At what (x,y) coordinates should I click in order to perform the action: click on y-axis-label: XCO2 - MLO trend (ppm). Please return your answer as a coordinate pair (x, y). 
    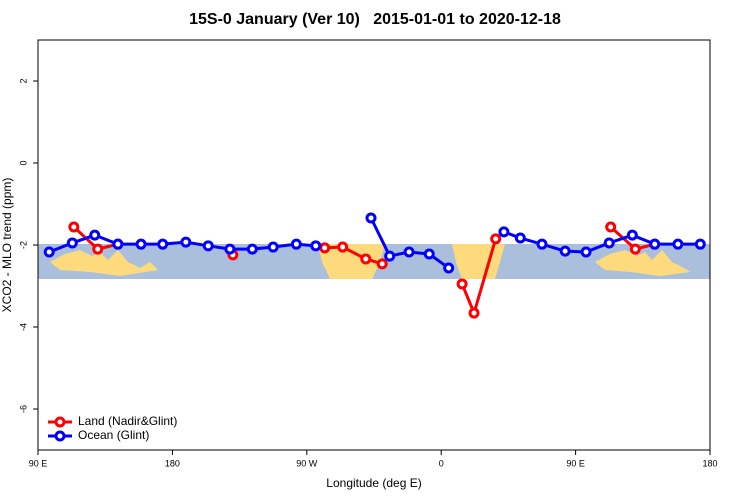
    Looking at the image, I should click on (7, 245).